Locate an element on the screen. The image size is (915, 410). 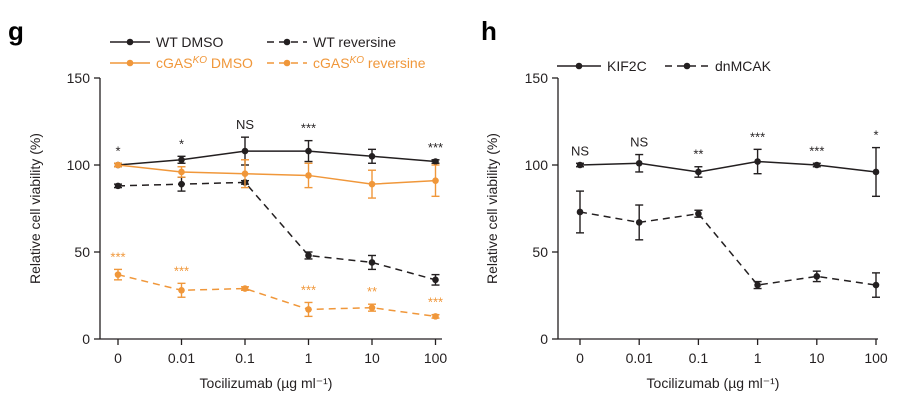
legend-entry: WT DMSO is located at coordinates (167, 42).